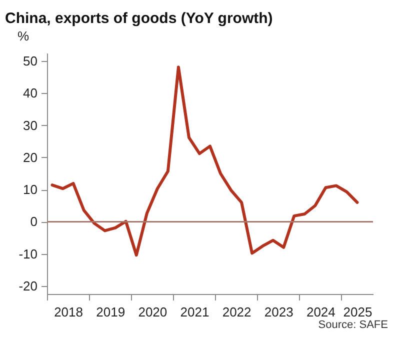 The height and width of the screenshot is (345, 398). Describe the element at coordinates (139, 18) in the screenshot. I see `chart-title: China, exports of goods (YoY growth)` at that location.